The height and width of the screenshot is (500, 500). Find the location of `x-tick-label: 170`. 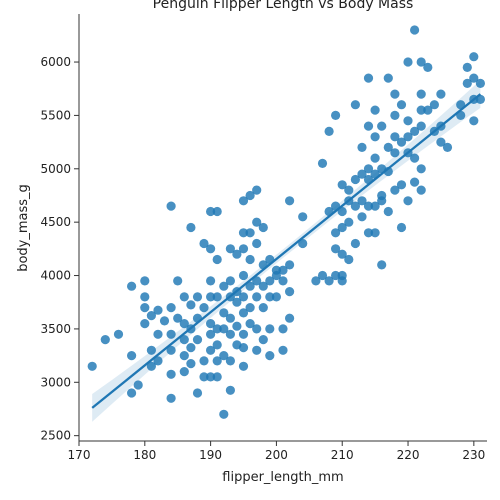

x-tick-label: 170 is located at coordinates (79, 455).